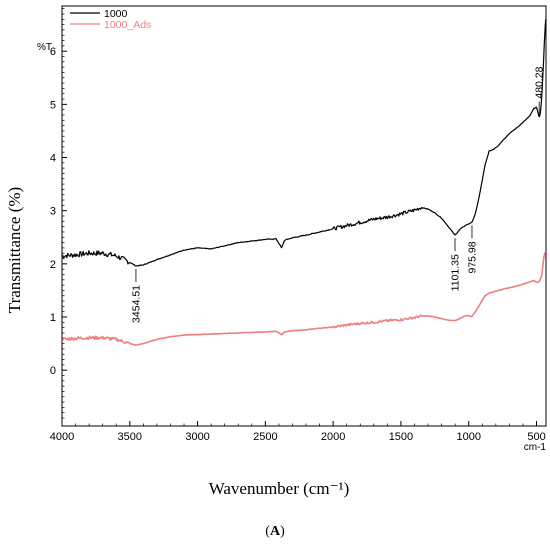 Image resolution: width=550 pixels, height=549 pixels. What do you see at coordinates (127, 25) in the screenshot?
I see `legend-label: 1000_Ads` at bounding box center [127, 25].